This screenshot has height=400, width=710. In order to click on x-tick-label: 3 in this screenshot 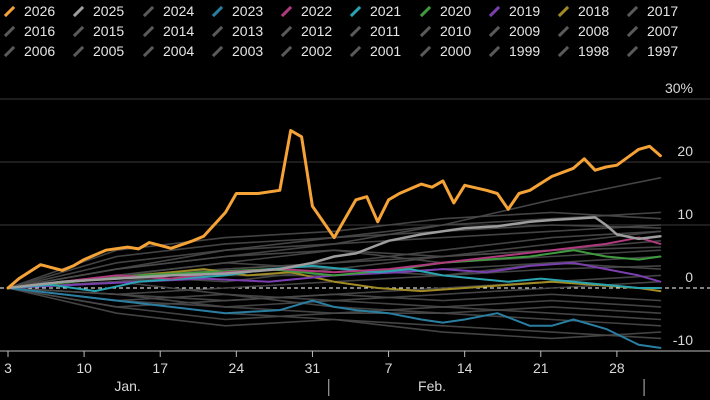, I will do `click(8, 368)`.